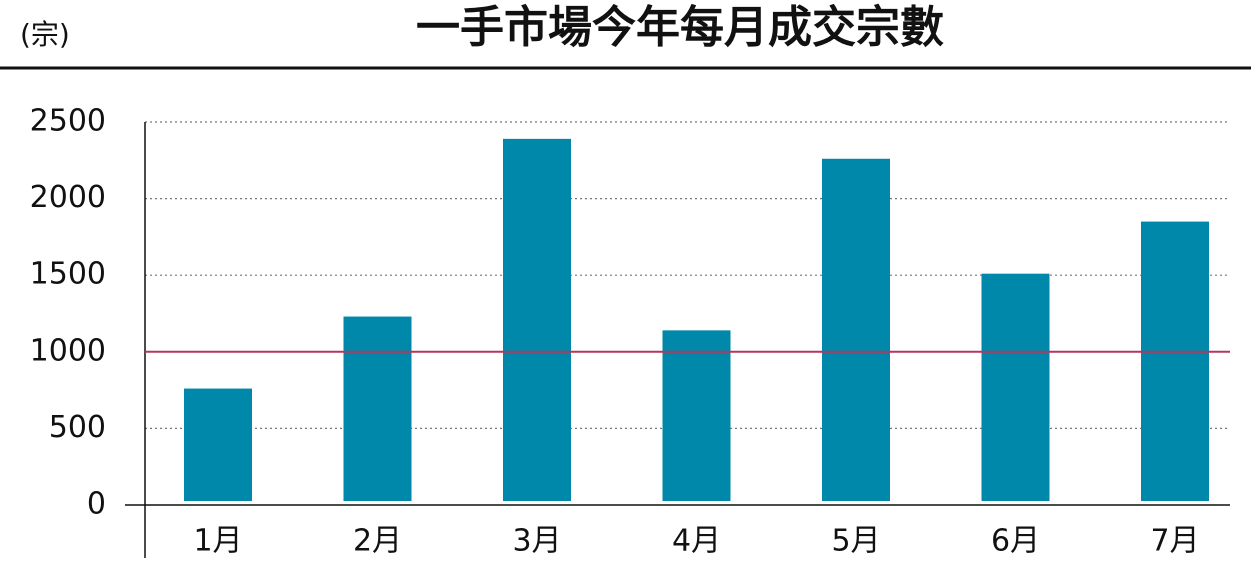 This screenshot has height=588, width=1251. Describe the element at coordinates (1015, 541) in the screenshot. I see `x-tick-label: 6月` at that location.